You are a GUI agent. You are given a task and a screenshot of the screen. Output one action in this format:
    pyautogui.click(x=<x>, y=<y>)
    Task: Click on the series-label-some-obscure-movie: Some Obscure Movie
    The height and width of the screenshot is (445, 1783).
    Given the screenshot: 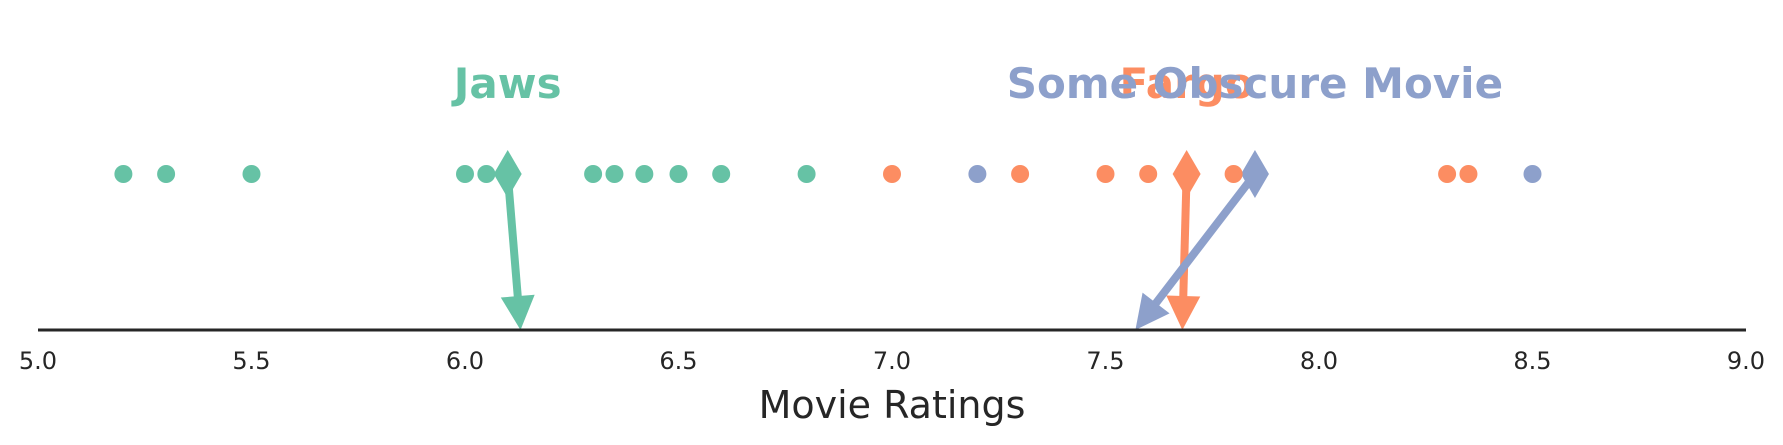 What is the action you would take?
    pyautogui.click(x=1255, y=83)
    